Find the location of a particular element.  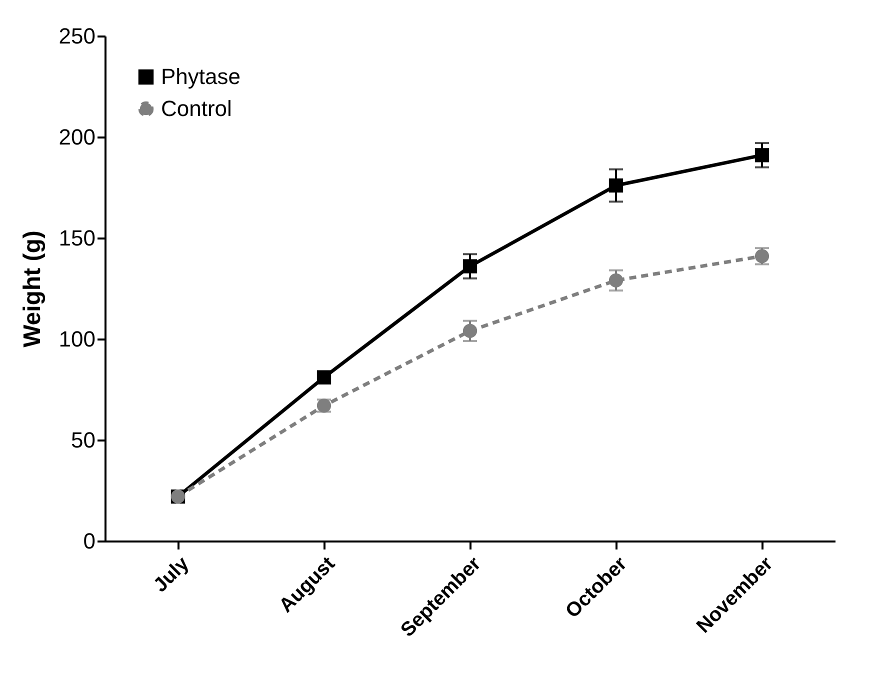

y-tick-label: 0 is located at coordinates (89, 541).